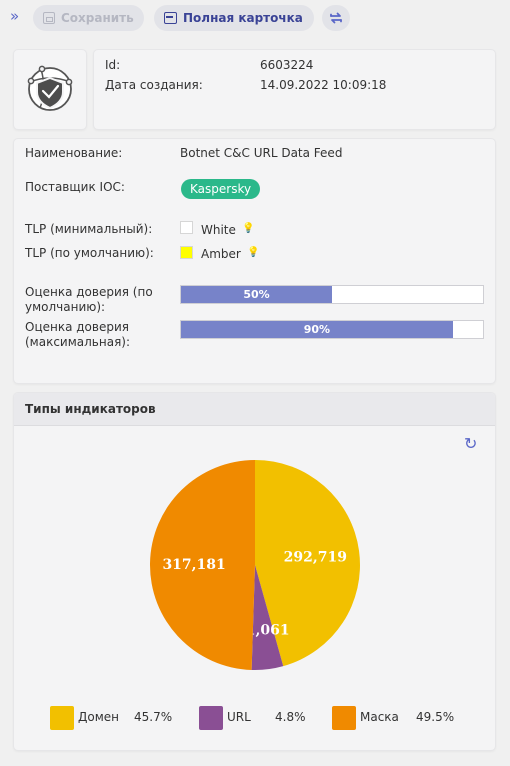 This screenshot has width=510, height=766. I want to click on tlp-min-value: White, so click(218, 230).